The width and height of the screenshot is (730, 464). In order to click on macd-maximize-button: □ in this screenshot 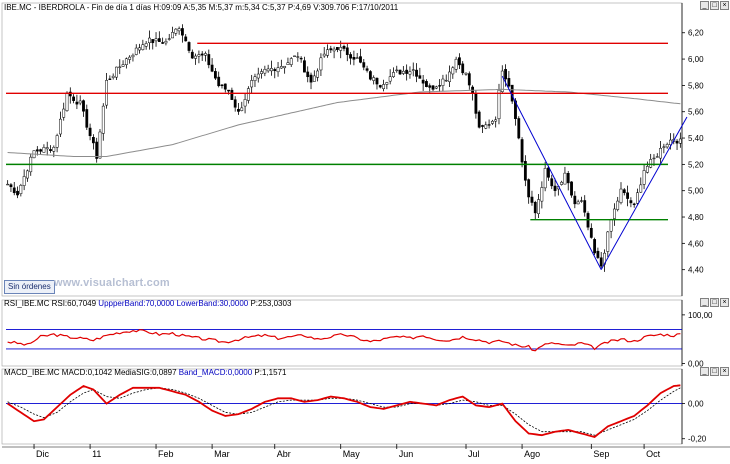, I will do `click(714, 371)`.